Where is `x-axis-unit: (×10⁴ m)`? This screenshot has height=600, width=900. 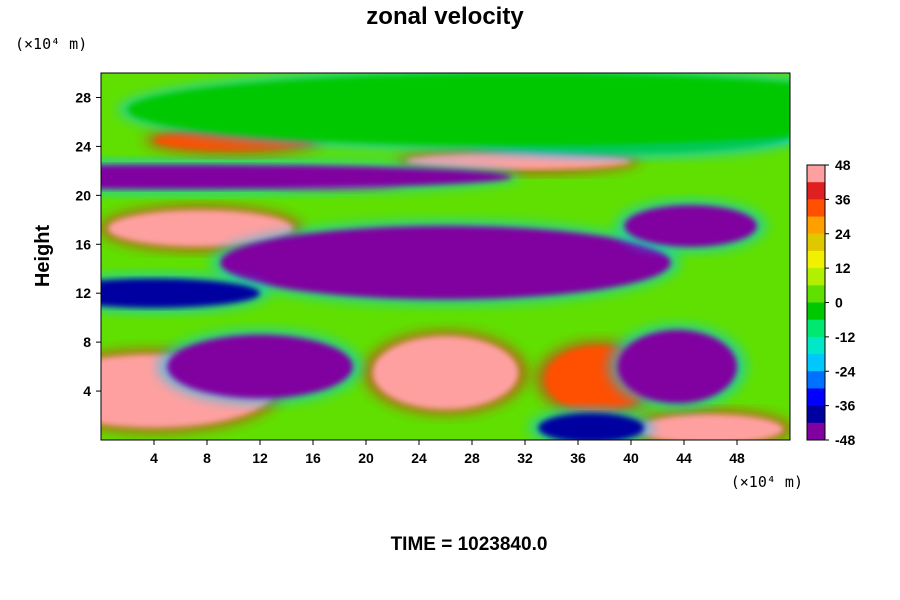
x-axis-unit: (×10⁴ m) is located at coordinates (767, 482).